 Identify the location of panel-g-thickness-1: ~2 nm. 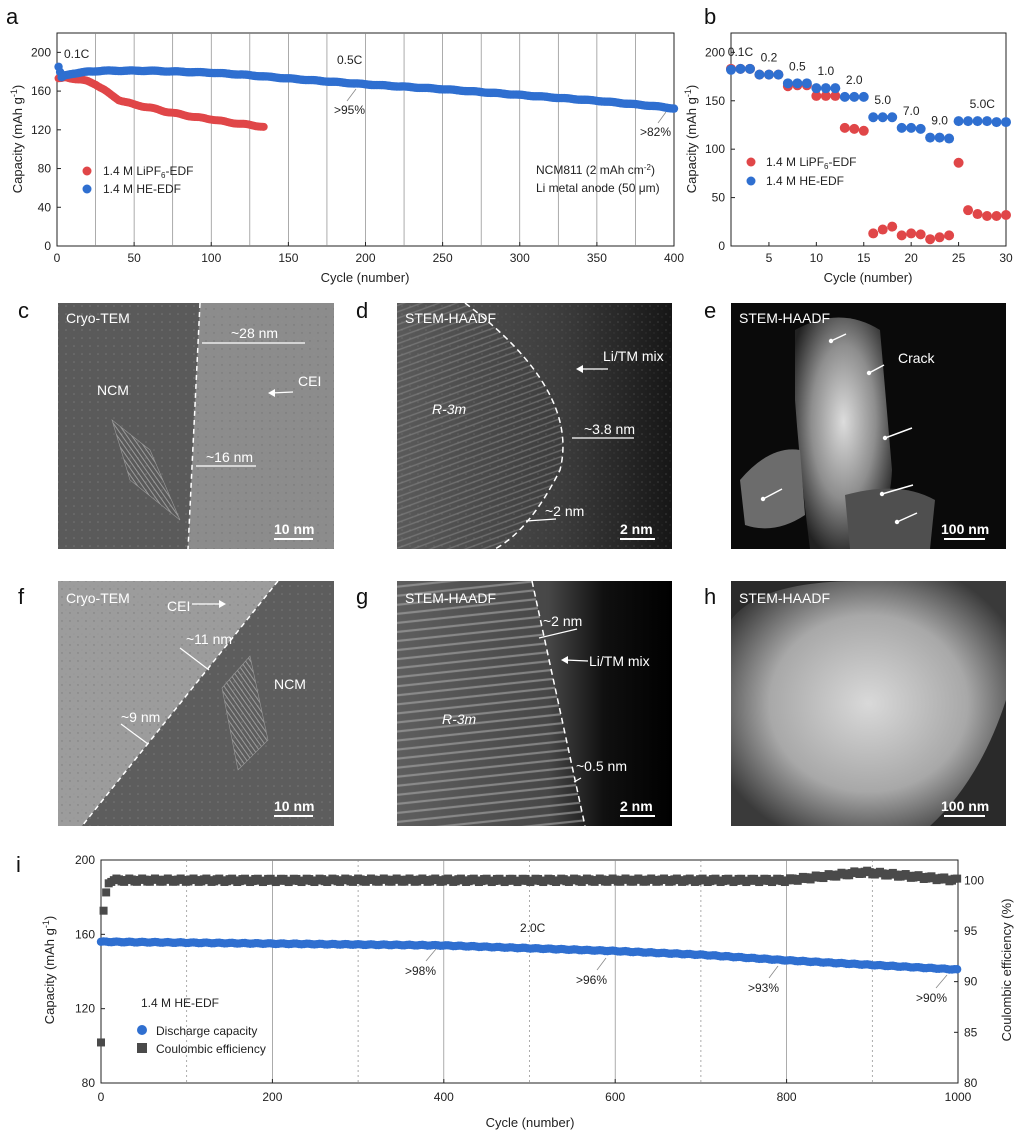
(562, 621).